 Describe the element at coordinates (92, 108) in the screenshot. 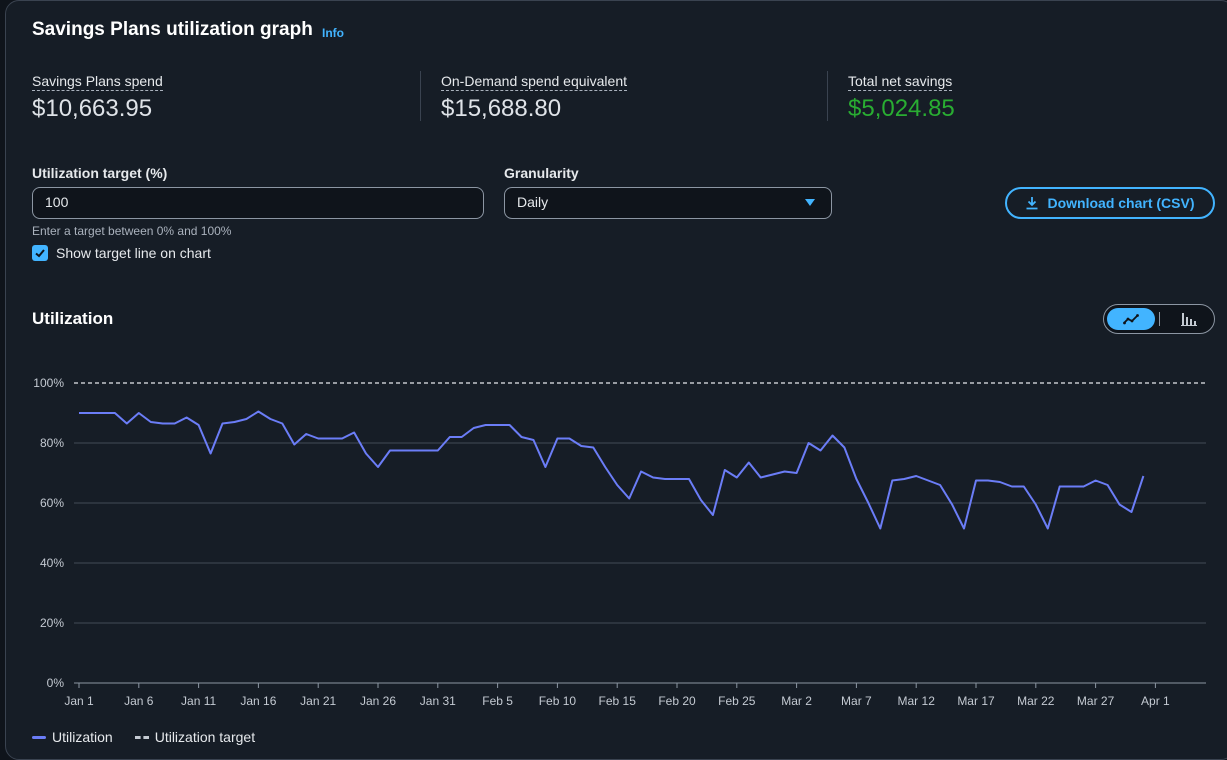

I see `metric-value: $10,663.95` at that location.